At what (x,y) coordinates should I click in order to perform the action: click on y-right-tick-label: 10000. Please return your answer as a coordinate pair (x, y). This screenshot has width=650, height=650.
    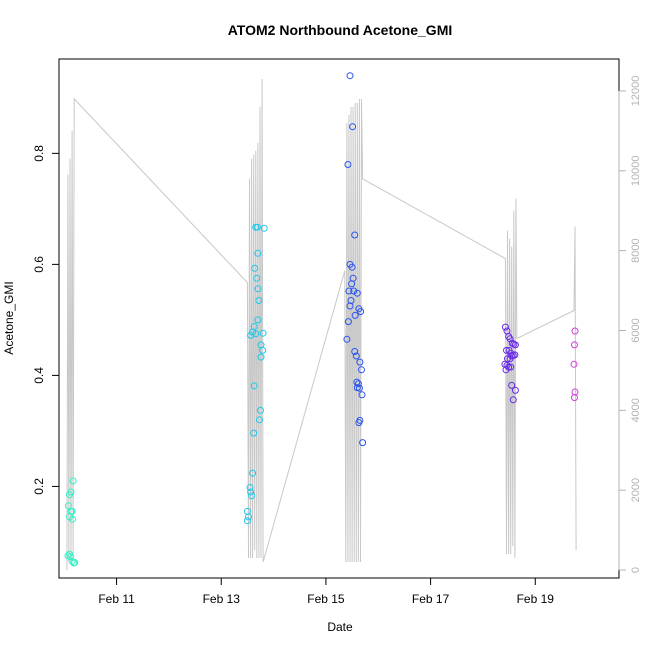
    Looking at the image, I should click on (636, 170).